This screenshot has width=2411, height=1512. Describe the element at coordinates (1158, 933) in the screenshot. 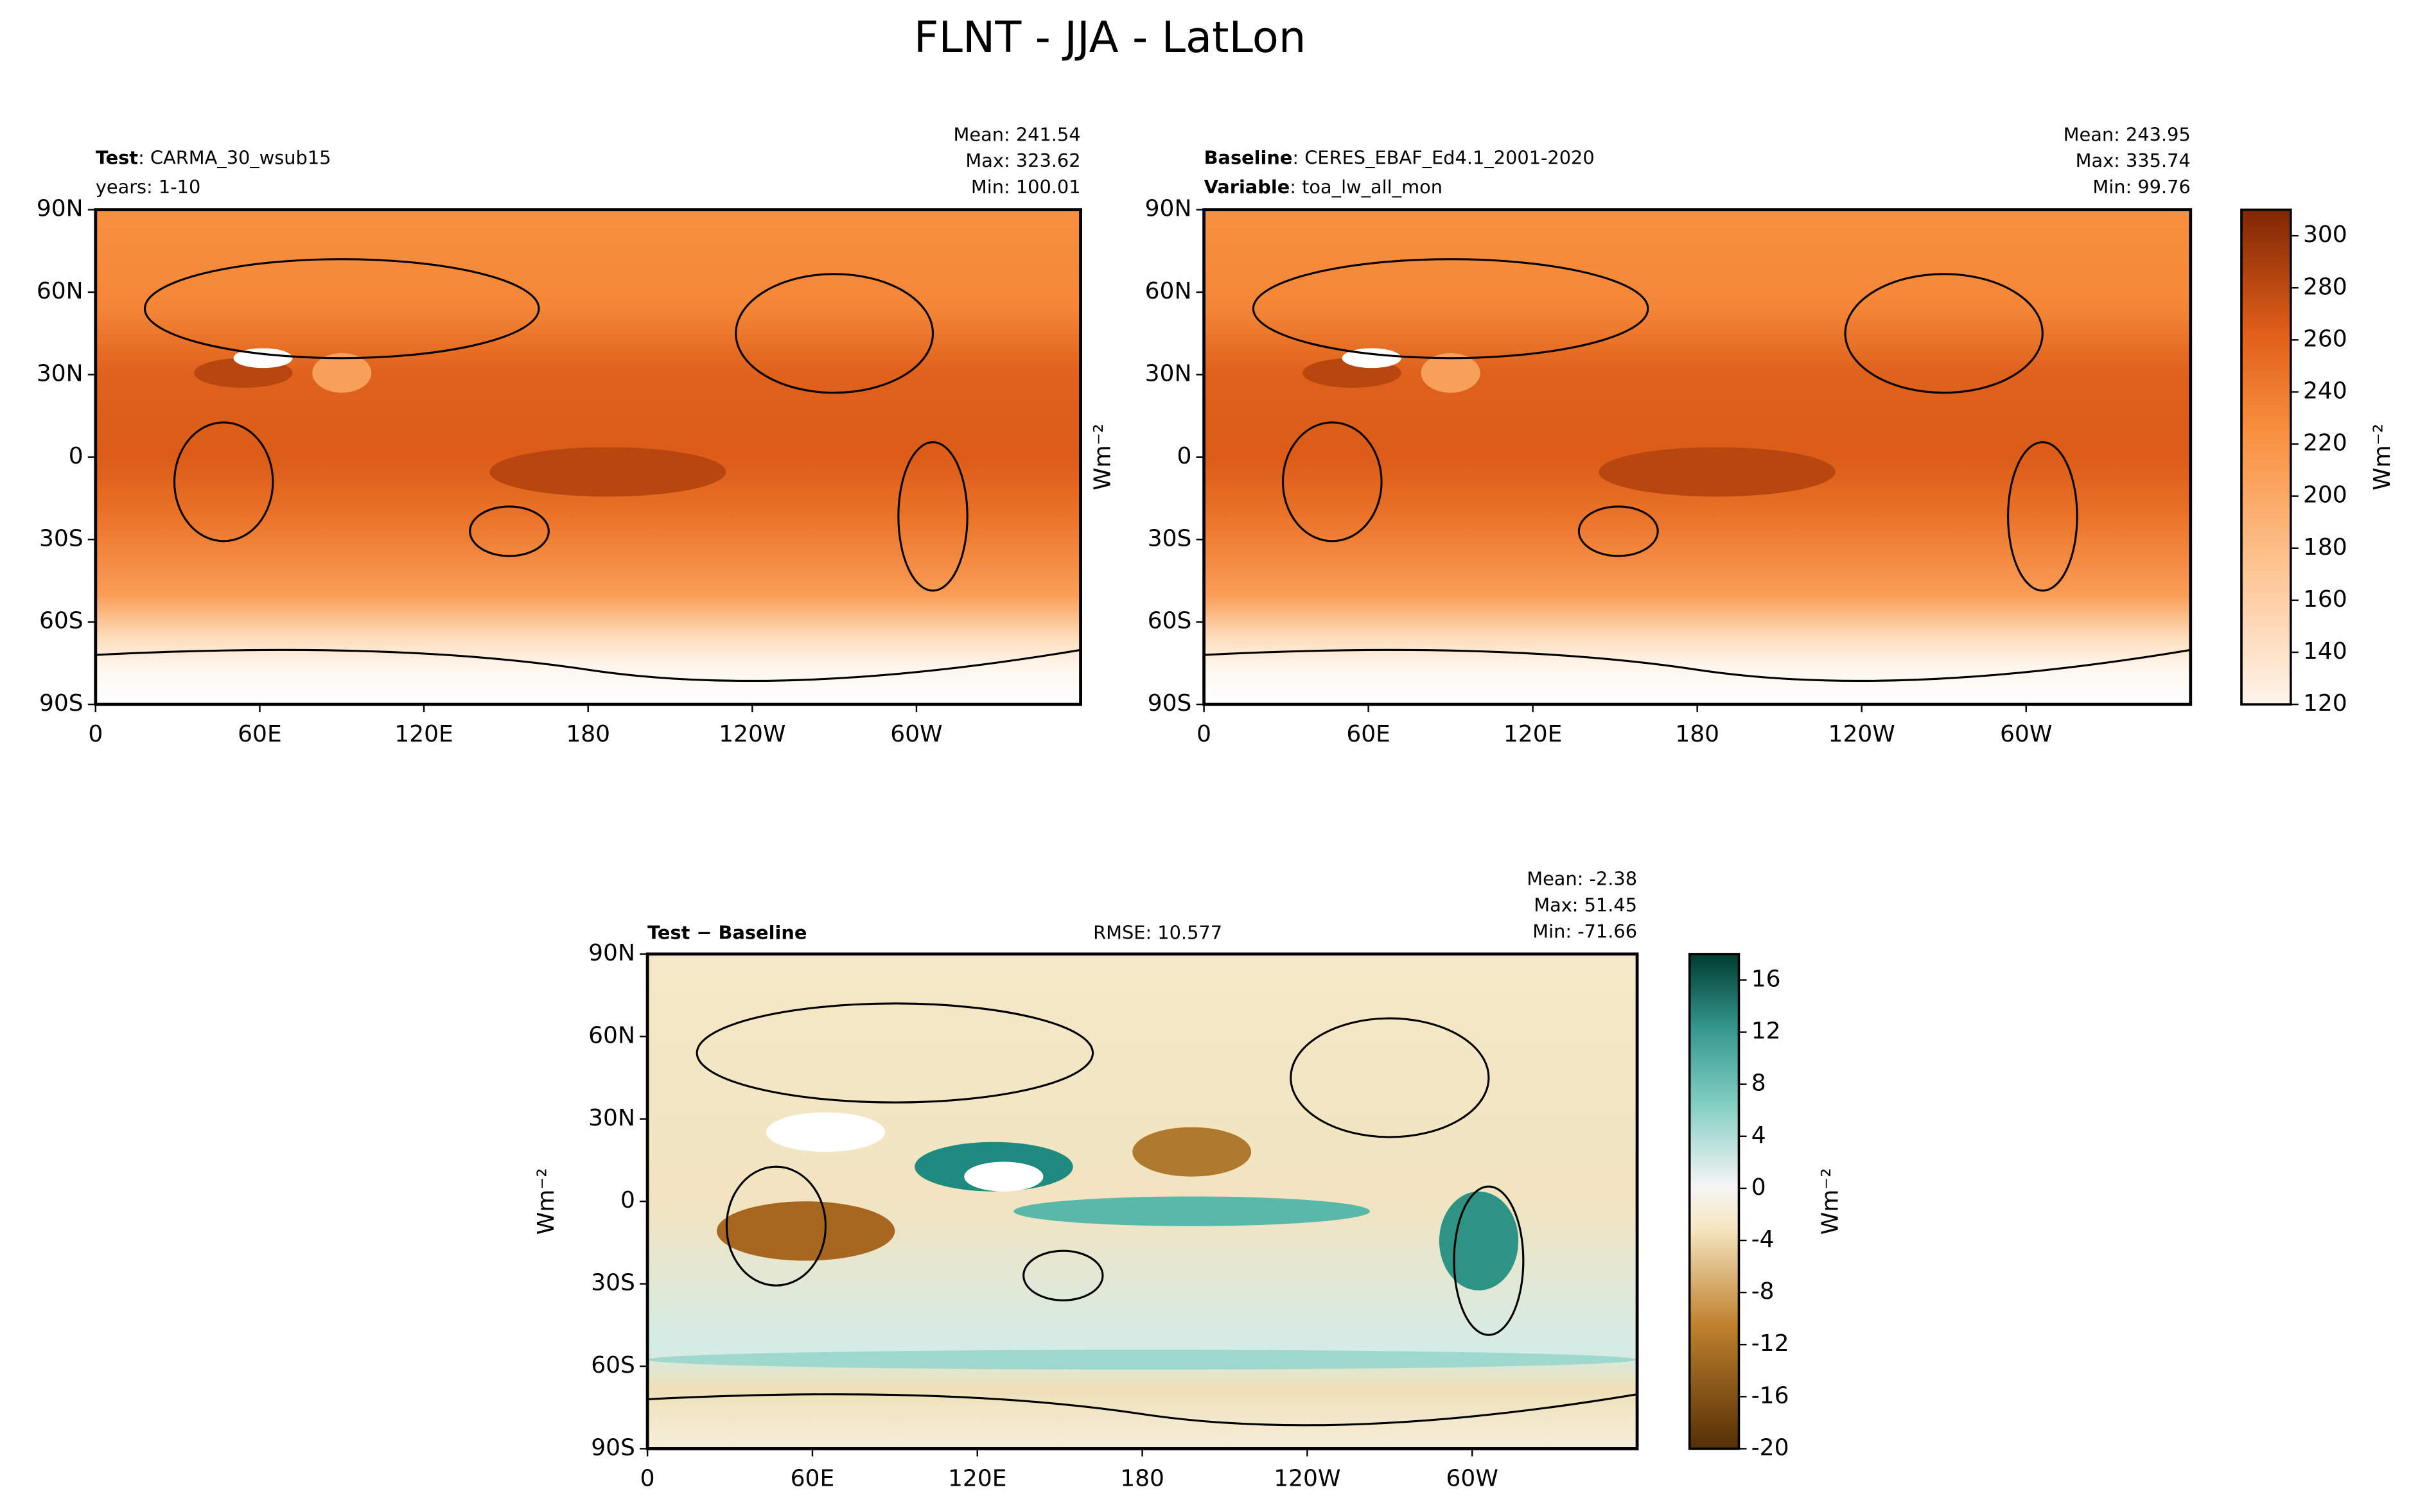

I see `rmse: RMSE: 10.577` at that location.